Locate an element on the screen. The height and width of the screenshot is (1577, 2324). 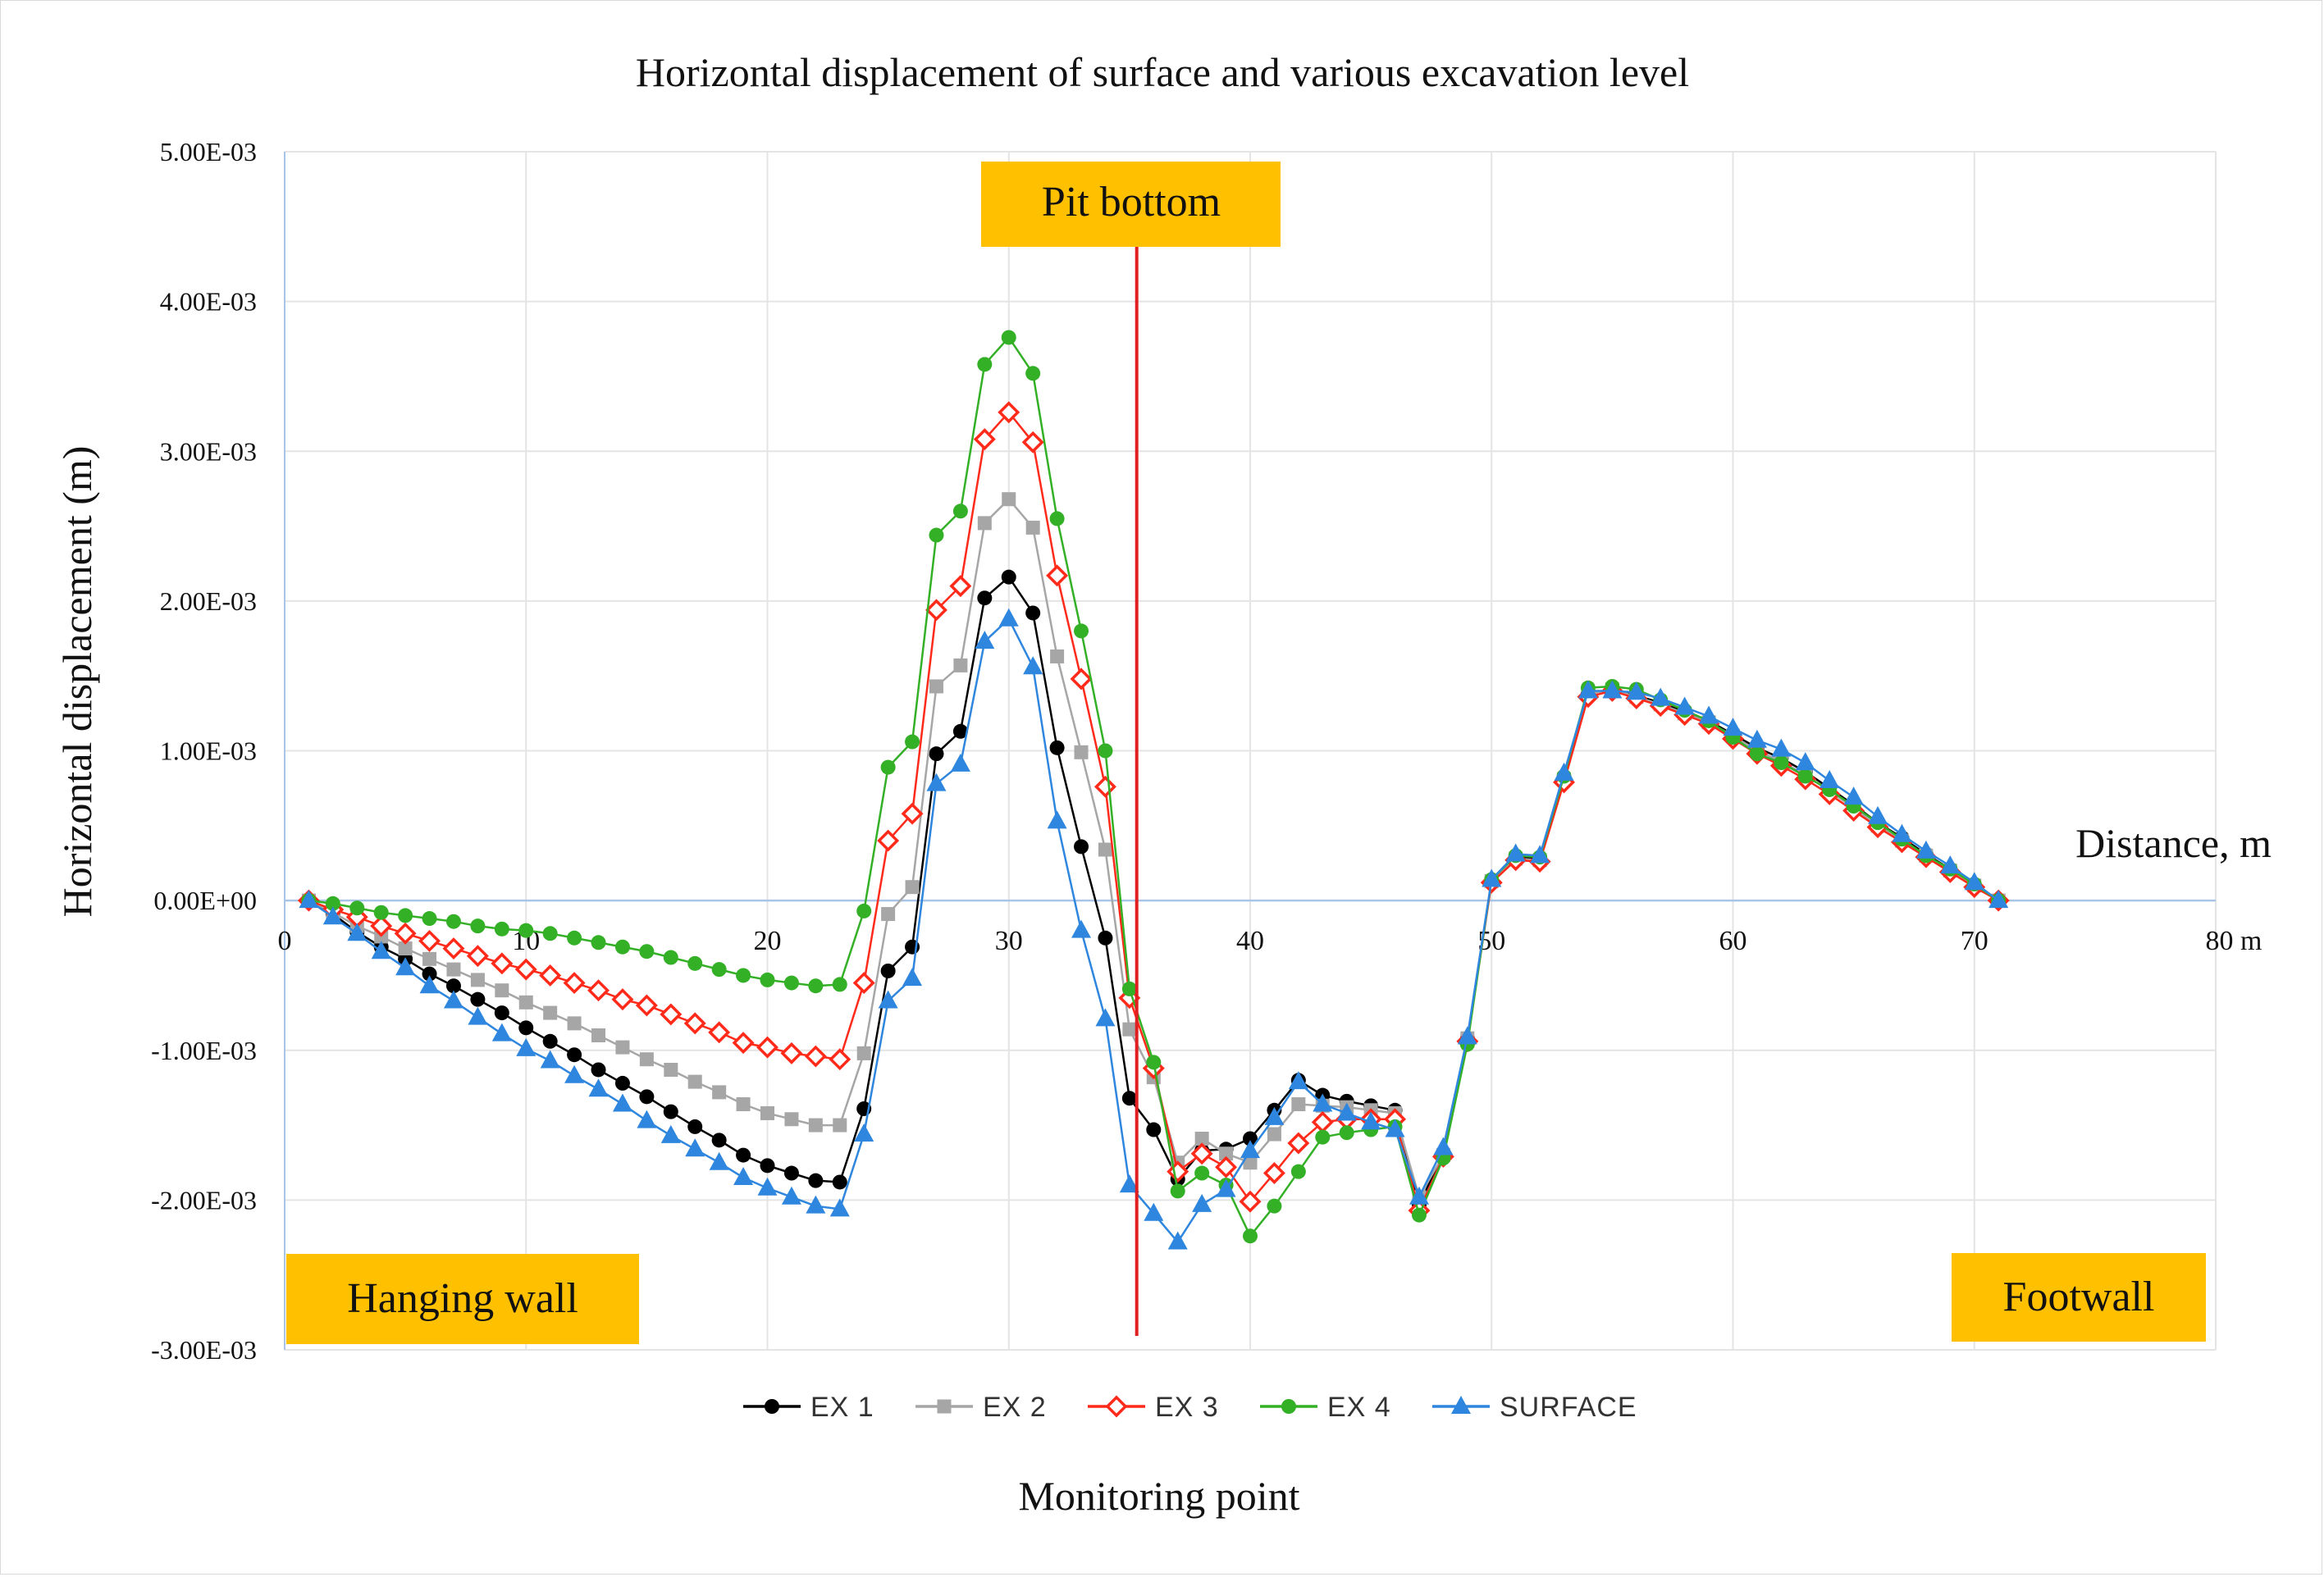
legend-label: SURFACE is located at coordinates (1568, 1407).